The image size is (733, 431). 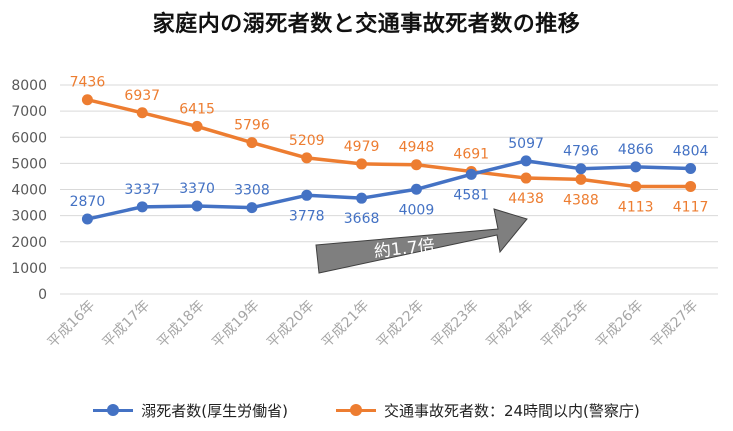 What do you see at coordinates (214, 410) in the screenshot?
I see `legend-label-drowning: 溺死者数(厚生労働省)` at bounding box center [214, 410].